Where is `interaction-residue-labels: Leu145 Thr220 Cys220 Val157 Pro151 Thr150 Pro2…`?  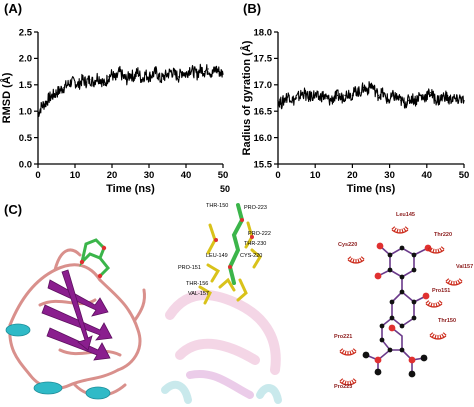 interaction-residue-labels: Leu145 Thr220 Cys220 Val157 Pro151 Thr150 Pro2… is located at coordinates (403, 301).